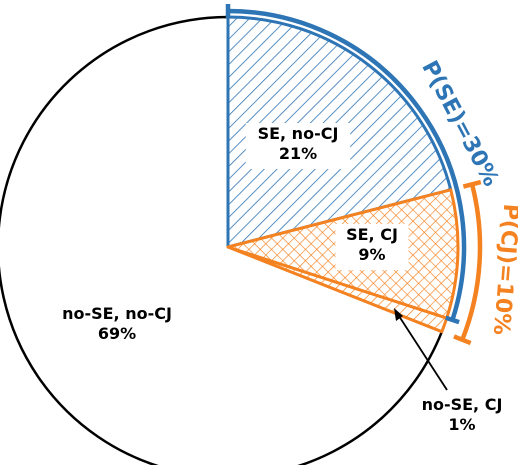  What do you see at coordinates (298, 153) in the screenshot?
I see `svg-text: 21%` at bounding box center [298, 153].